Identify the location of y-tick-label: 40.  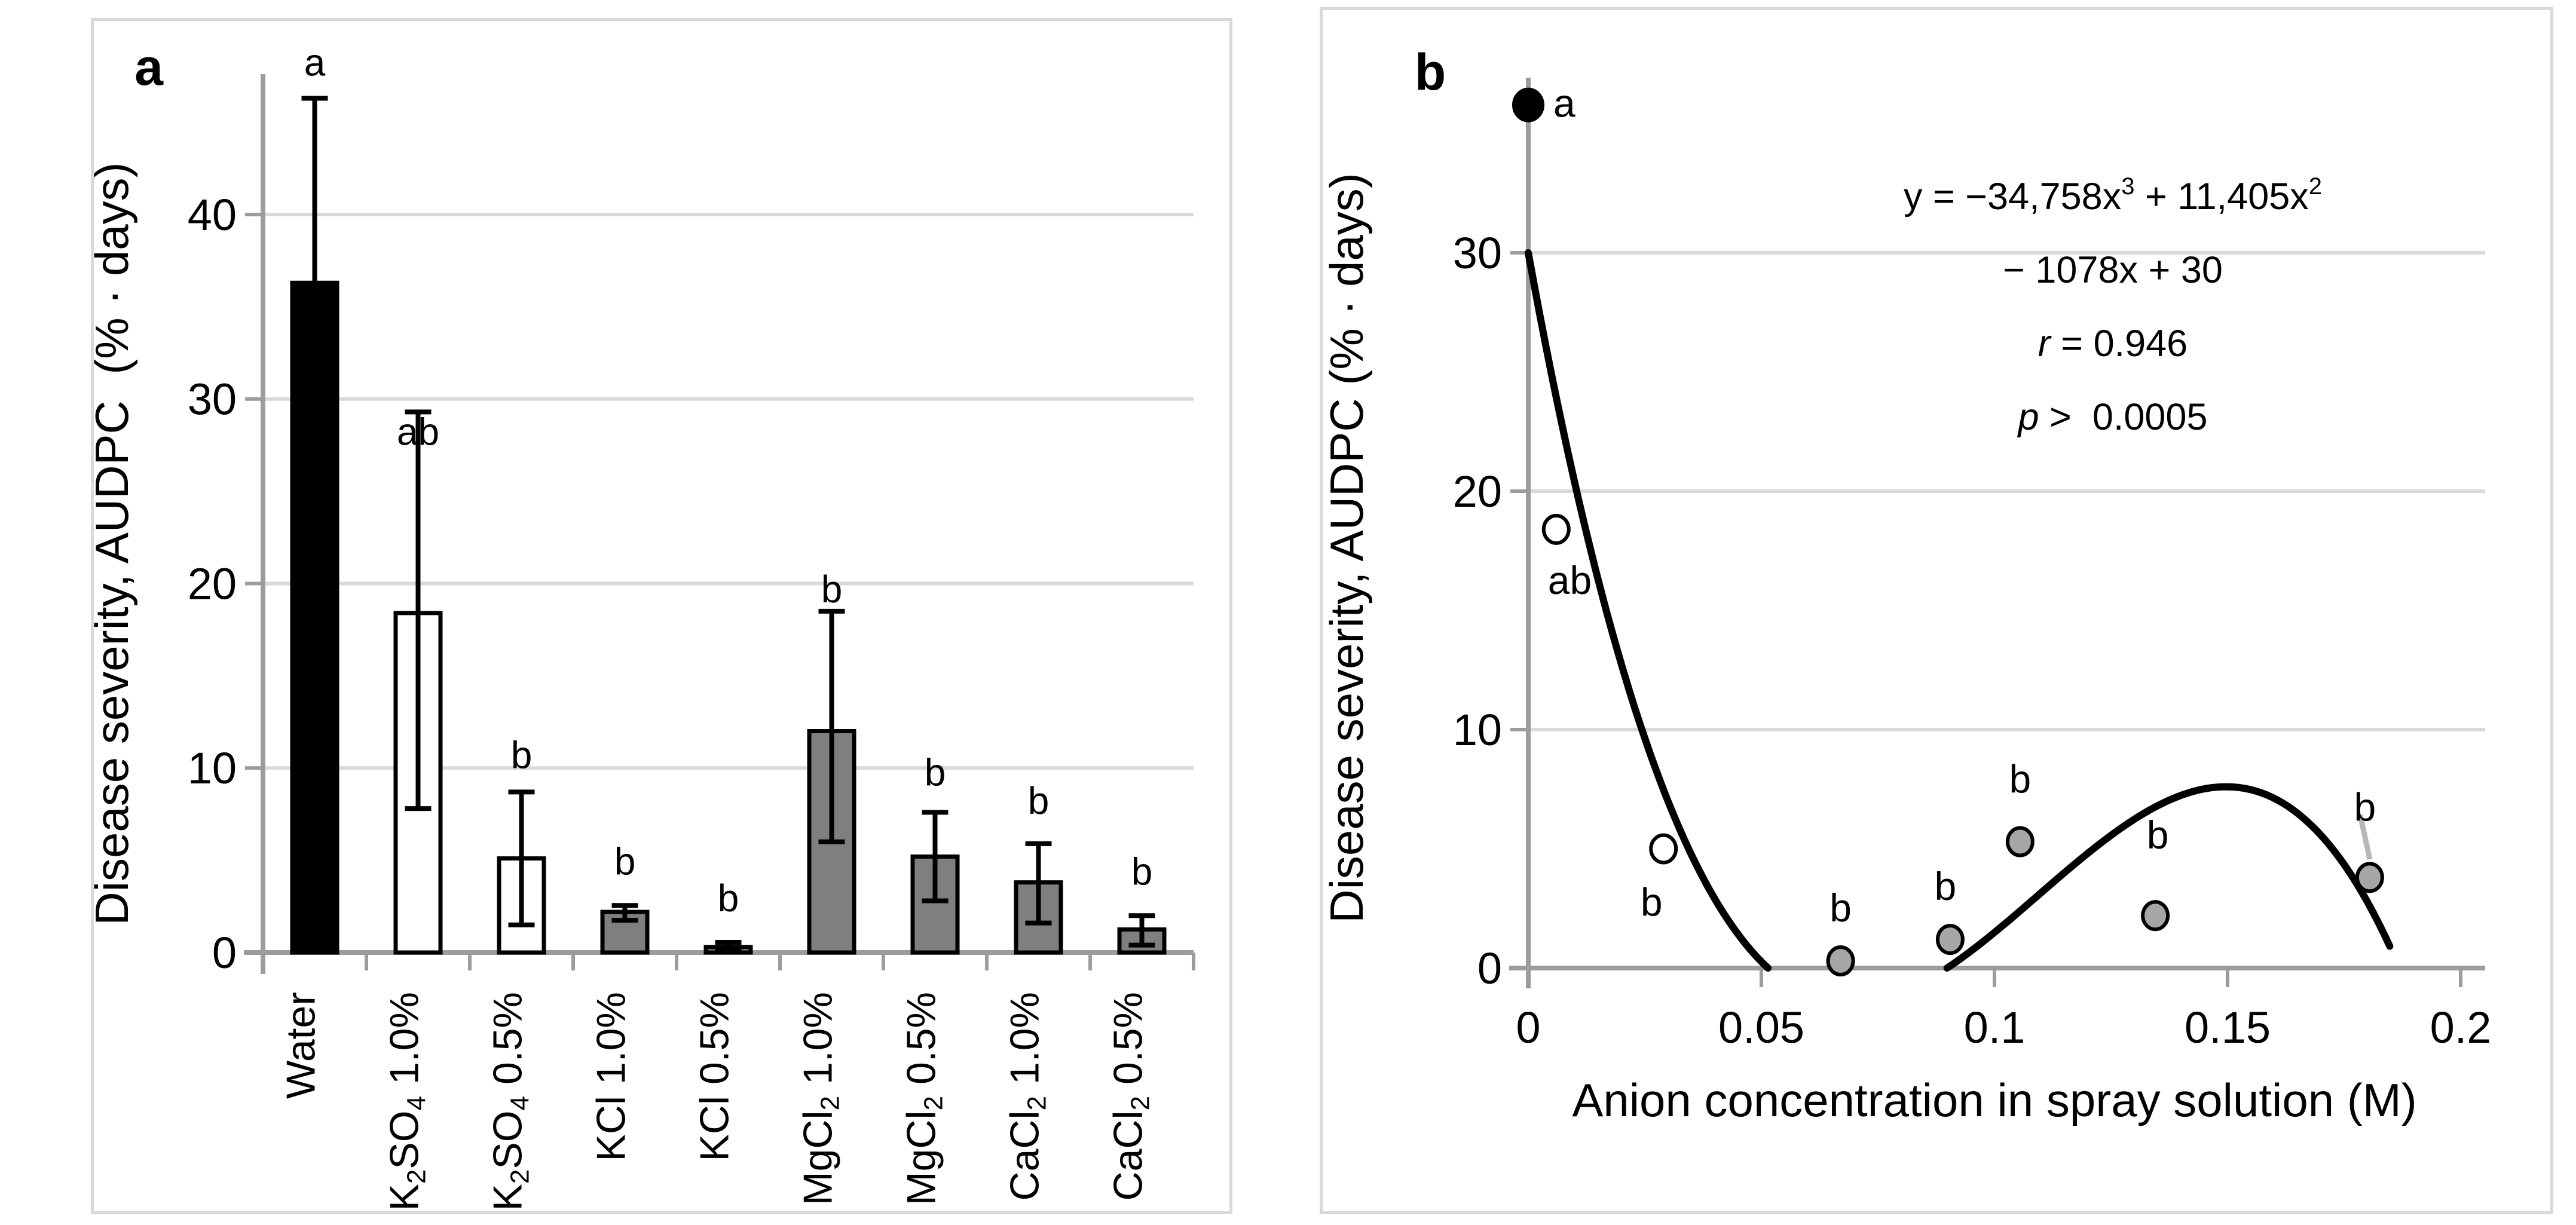
(212, 215).